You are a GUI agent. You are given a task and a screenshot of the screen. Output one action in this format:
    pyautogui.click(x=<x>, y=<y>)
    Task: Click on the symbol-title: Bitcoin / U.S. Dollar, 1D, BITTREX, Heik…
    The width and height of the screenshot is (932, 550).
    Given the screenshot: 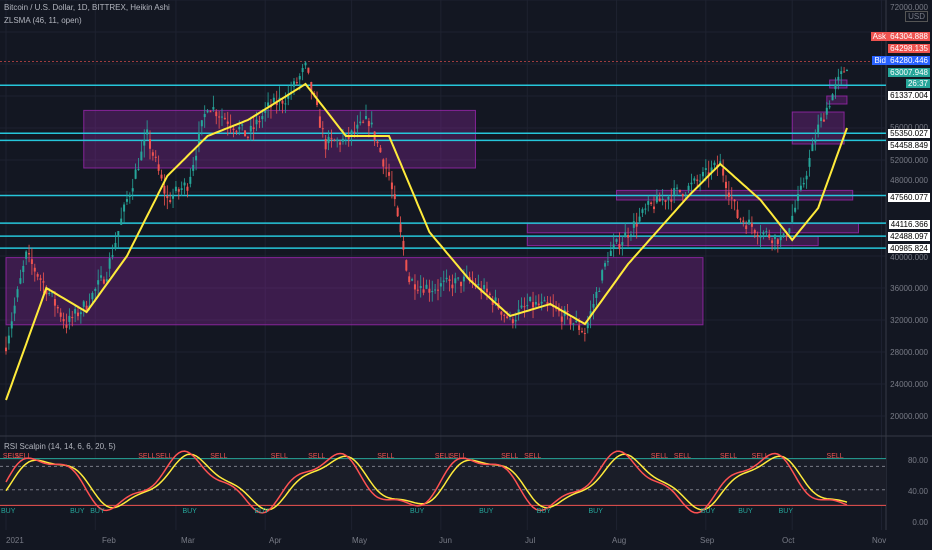 What is the action you would take?
    pyautogui.click(x=87, y=7)
    